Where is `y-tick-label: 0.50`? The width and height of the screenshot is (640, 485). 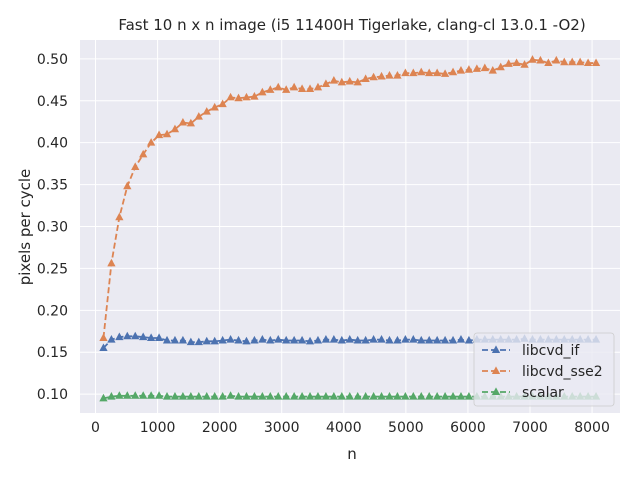
y-tick-label: 0.50 is located at coordinates (52, 60).